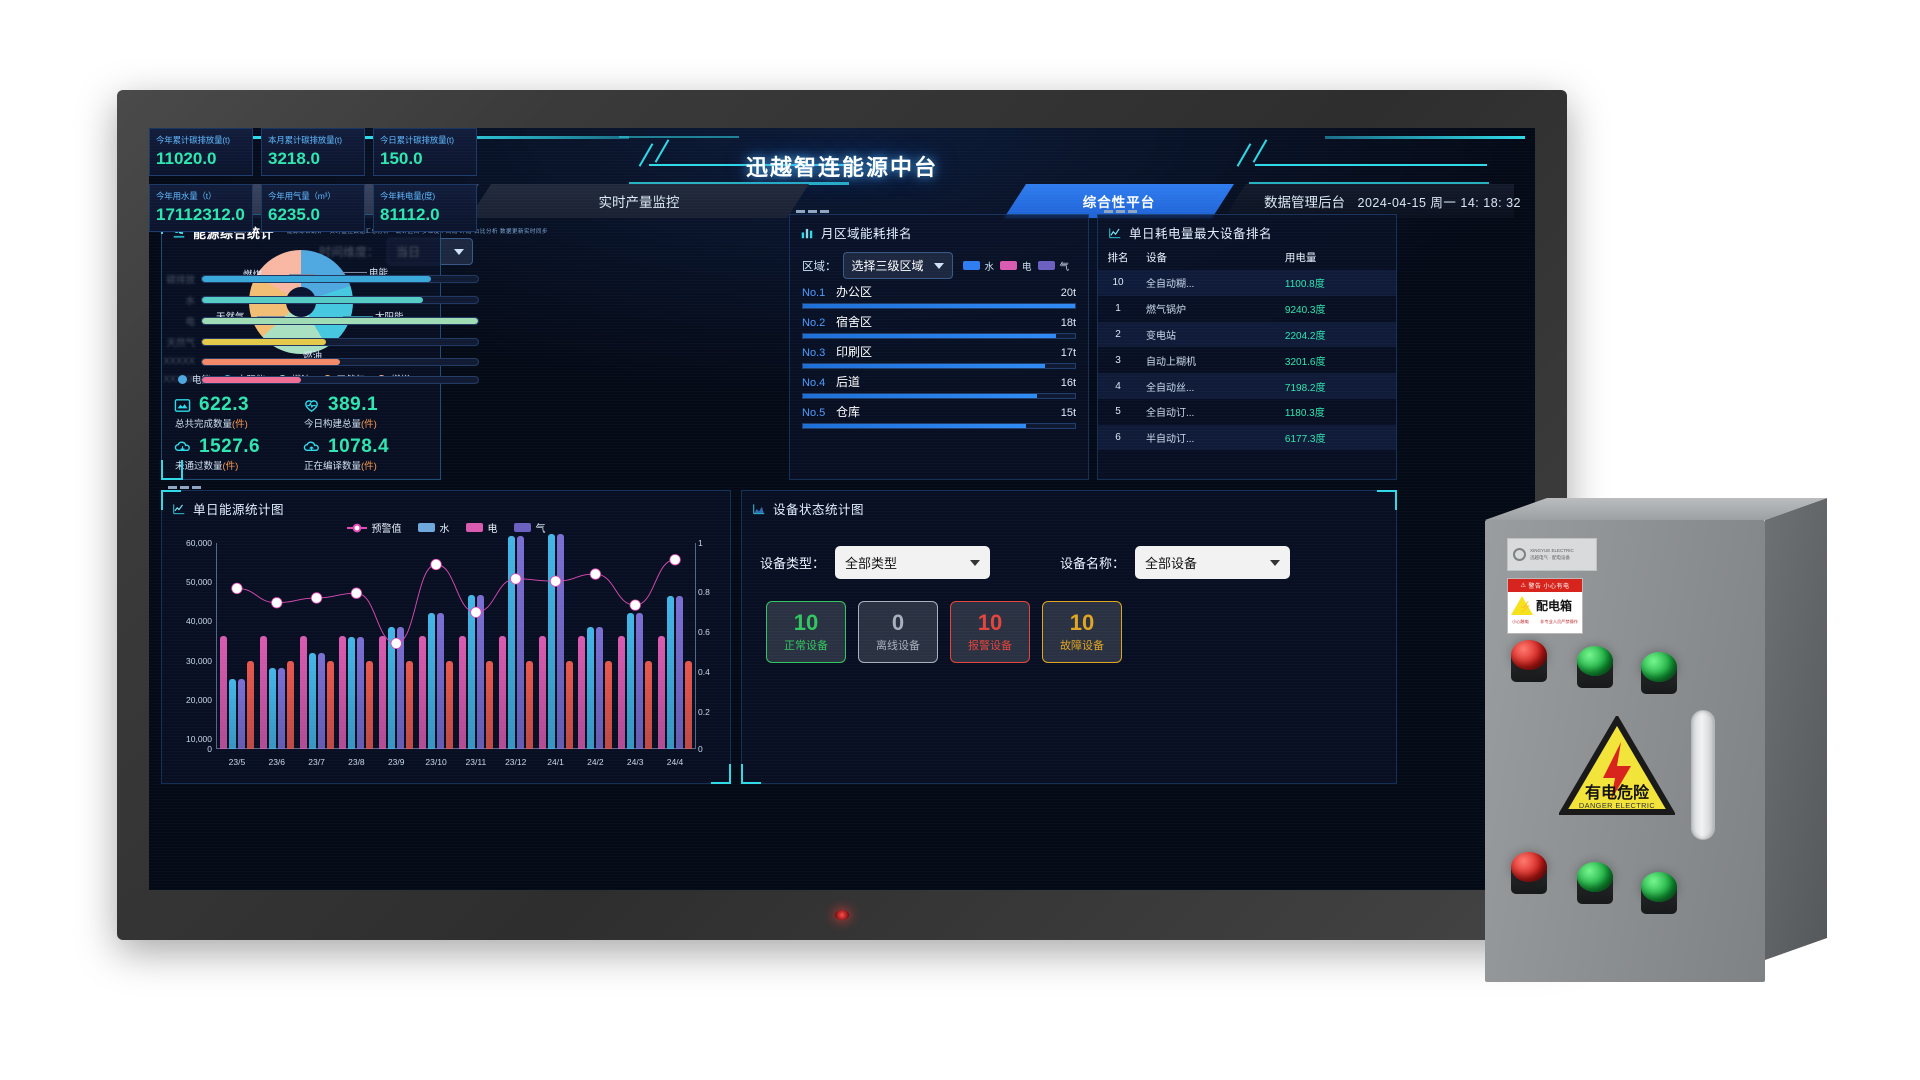  I want to click on page-title: 迅越智连能源中台, so click(842, 167).